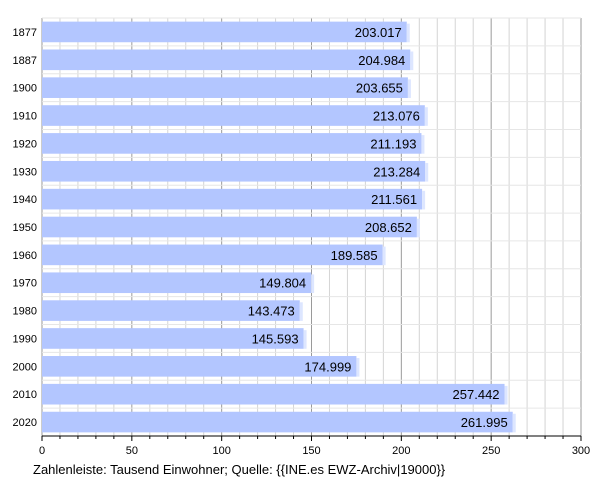 The width and height of the screenshot is (600, 480). What do you see at coordinates (42, 451) in the screenshot?
I see `x-tick-label: 0` at bounding box center [42, 451].